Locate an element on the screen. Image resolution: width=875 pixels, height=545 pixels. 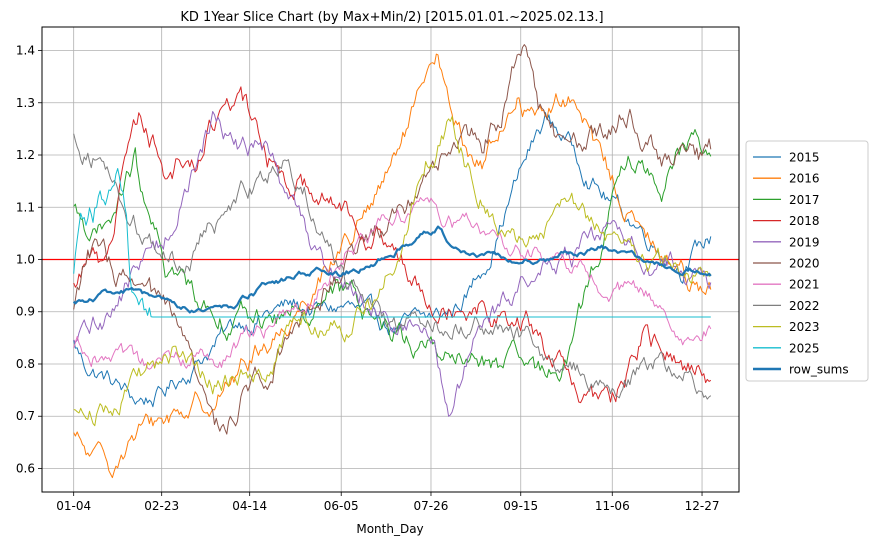
legend-label: 2019 is located at coordinates (804, 242).